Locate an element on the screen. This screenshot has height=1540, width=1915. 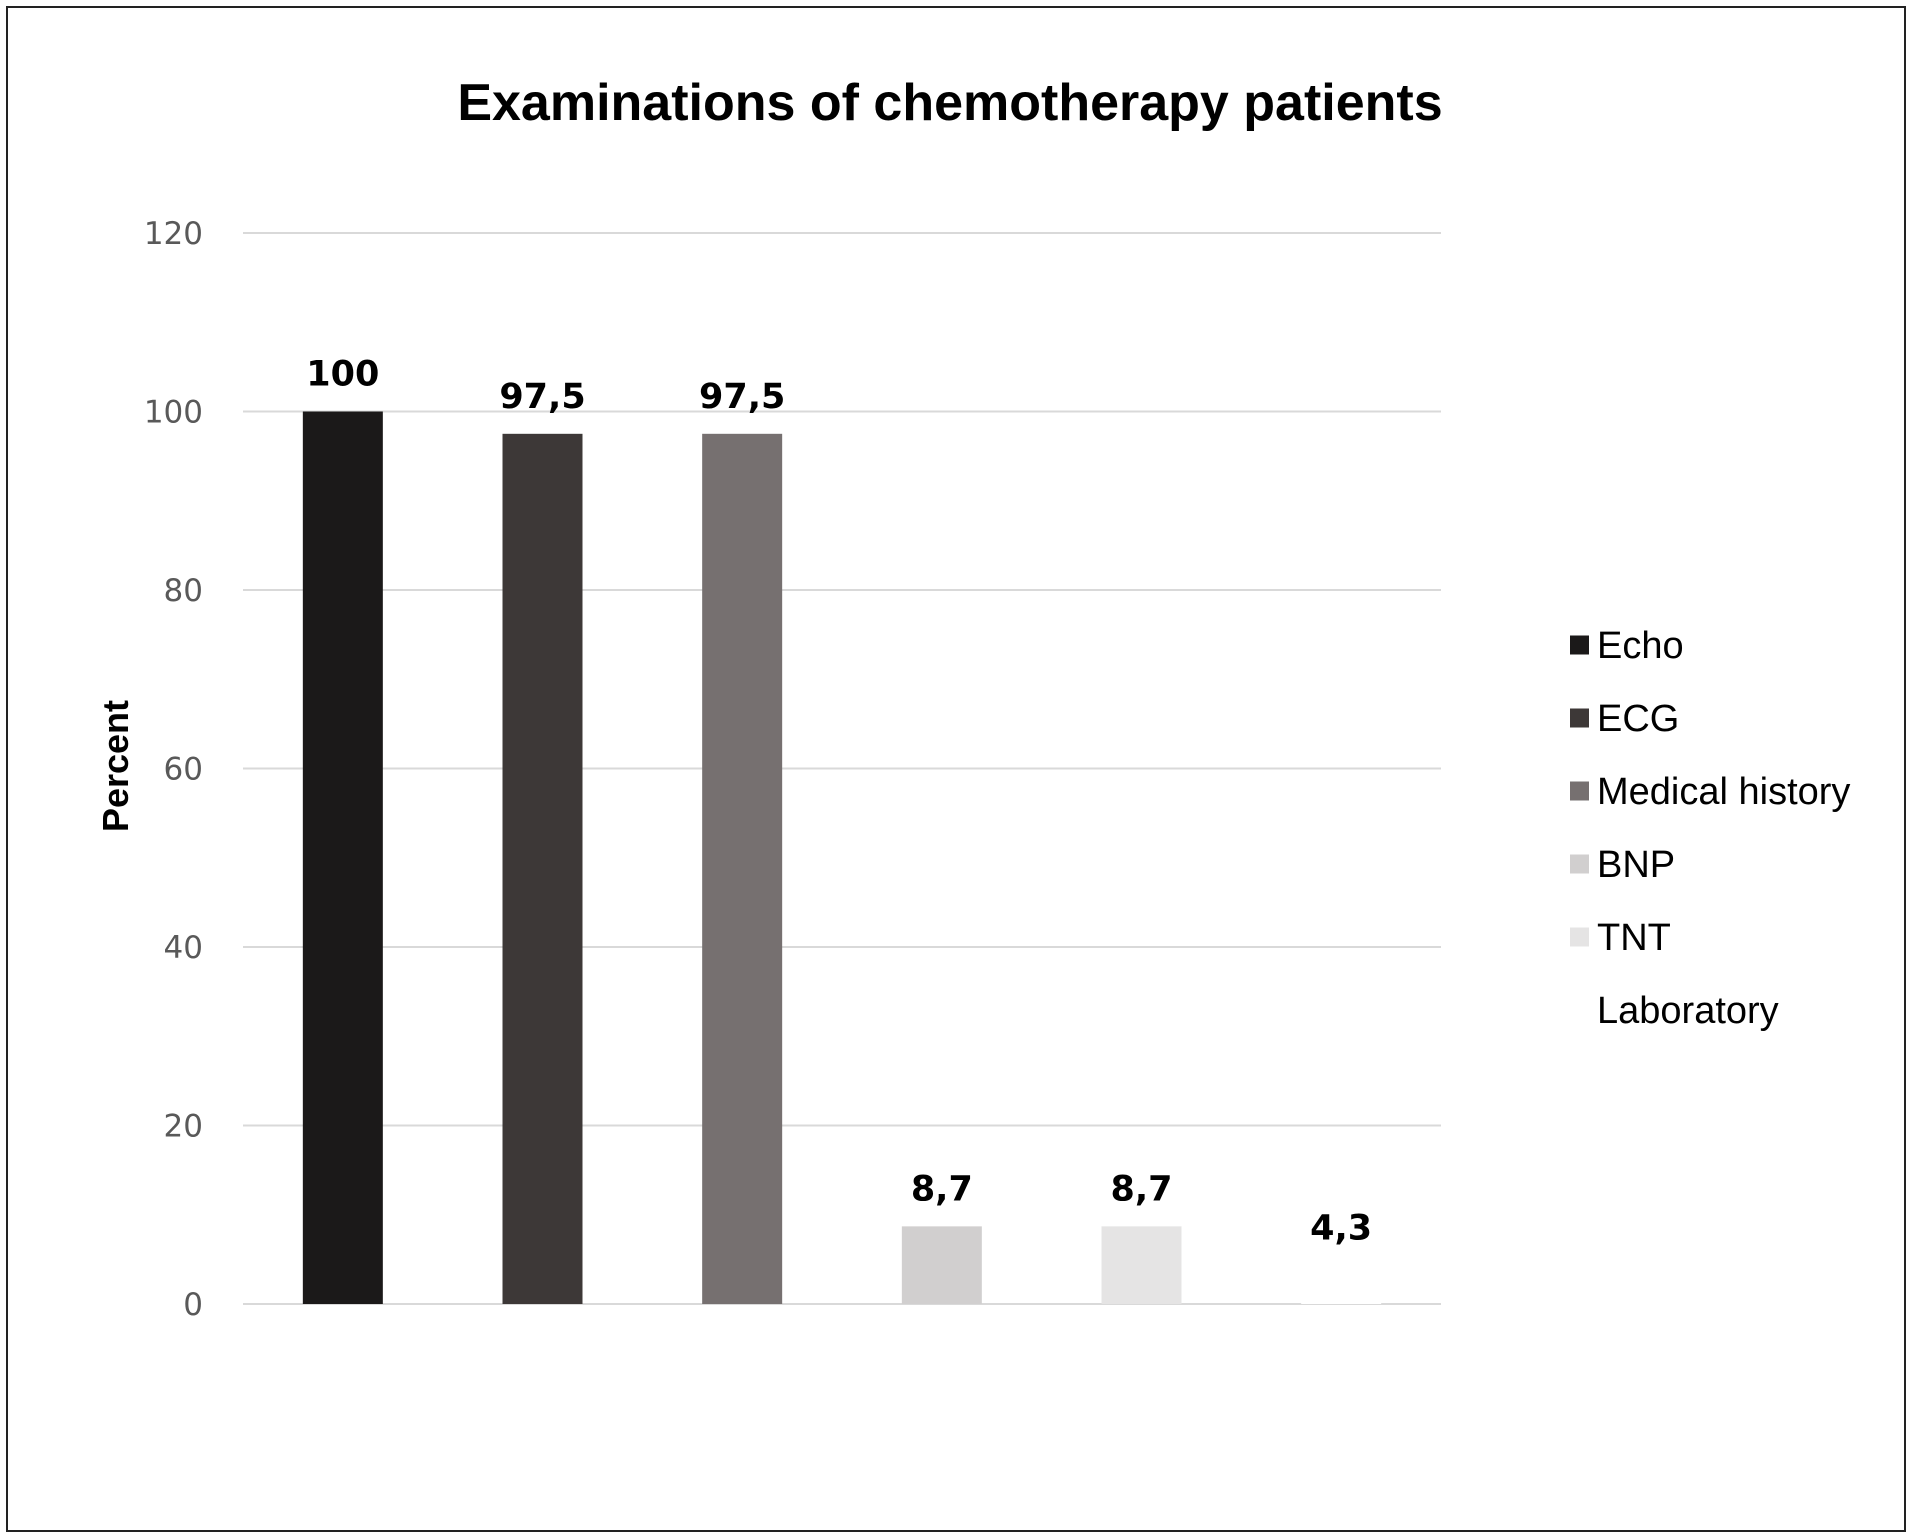
y-tick-labels: 0 20 40 60 80 100 120 is located at coordinates (173, 769).